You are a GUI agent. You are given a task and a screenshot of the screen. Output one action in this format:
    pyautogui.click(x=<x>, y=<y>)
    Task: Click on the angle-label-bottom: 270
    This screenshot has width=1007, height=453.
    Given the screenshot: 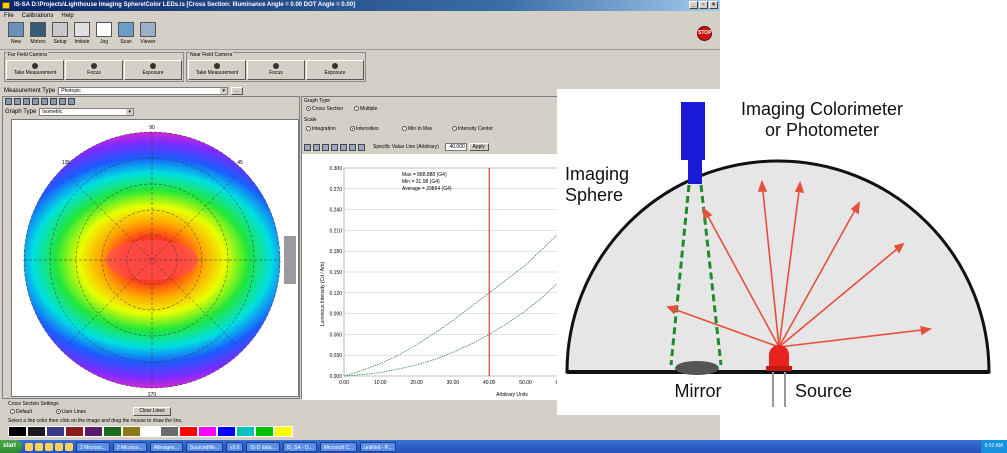 What is the action you would take?
    pyautogui.click(x=152, y=394)
    